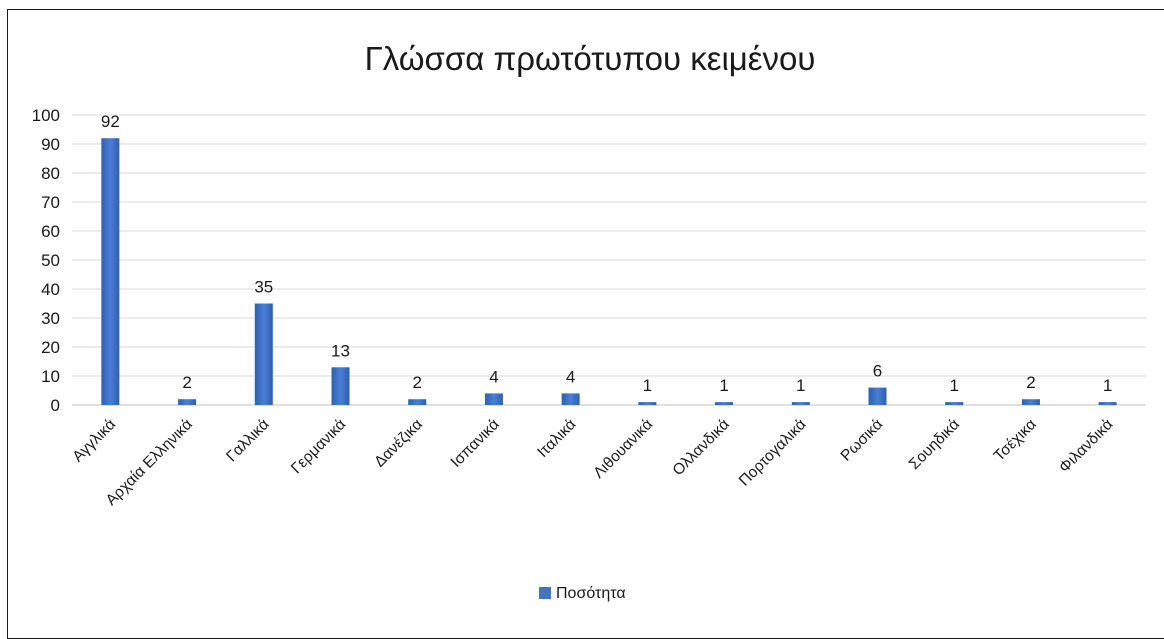  I want to click on category-label: Ολλανδικά, so click(701, 447).